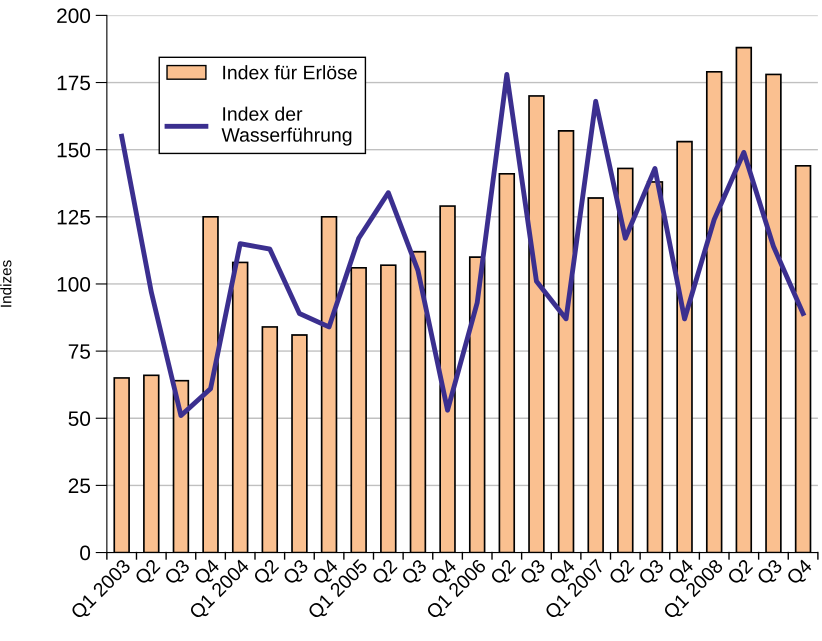  What do you see at coordinates (79, 418) in the screenshot?
I see `y-tick-label: 50` at bounding box center [79, 418].